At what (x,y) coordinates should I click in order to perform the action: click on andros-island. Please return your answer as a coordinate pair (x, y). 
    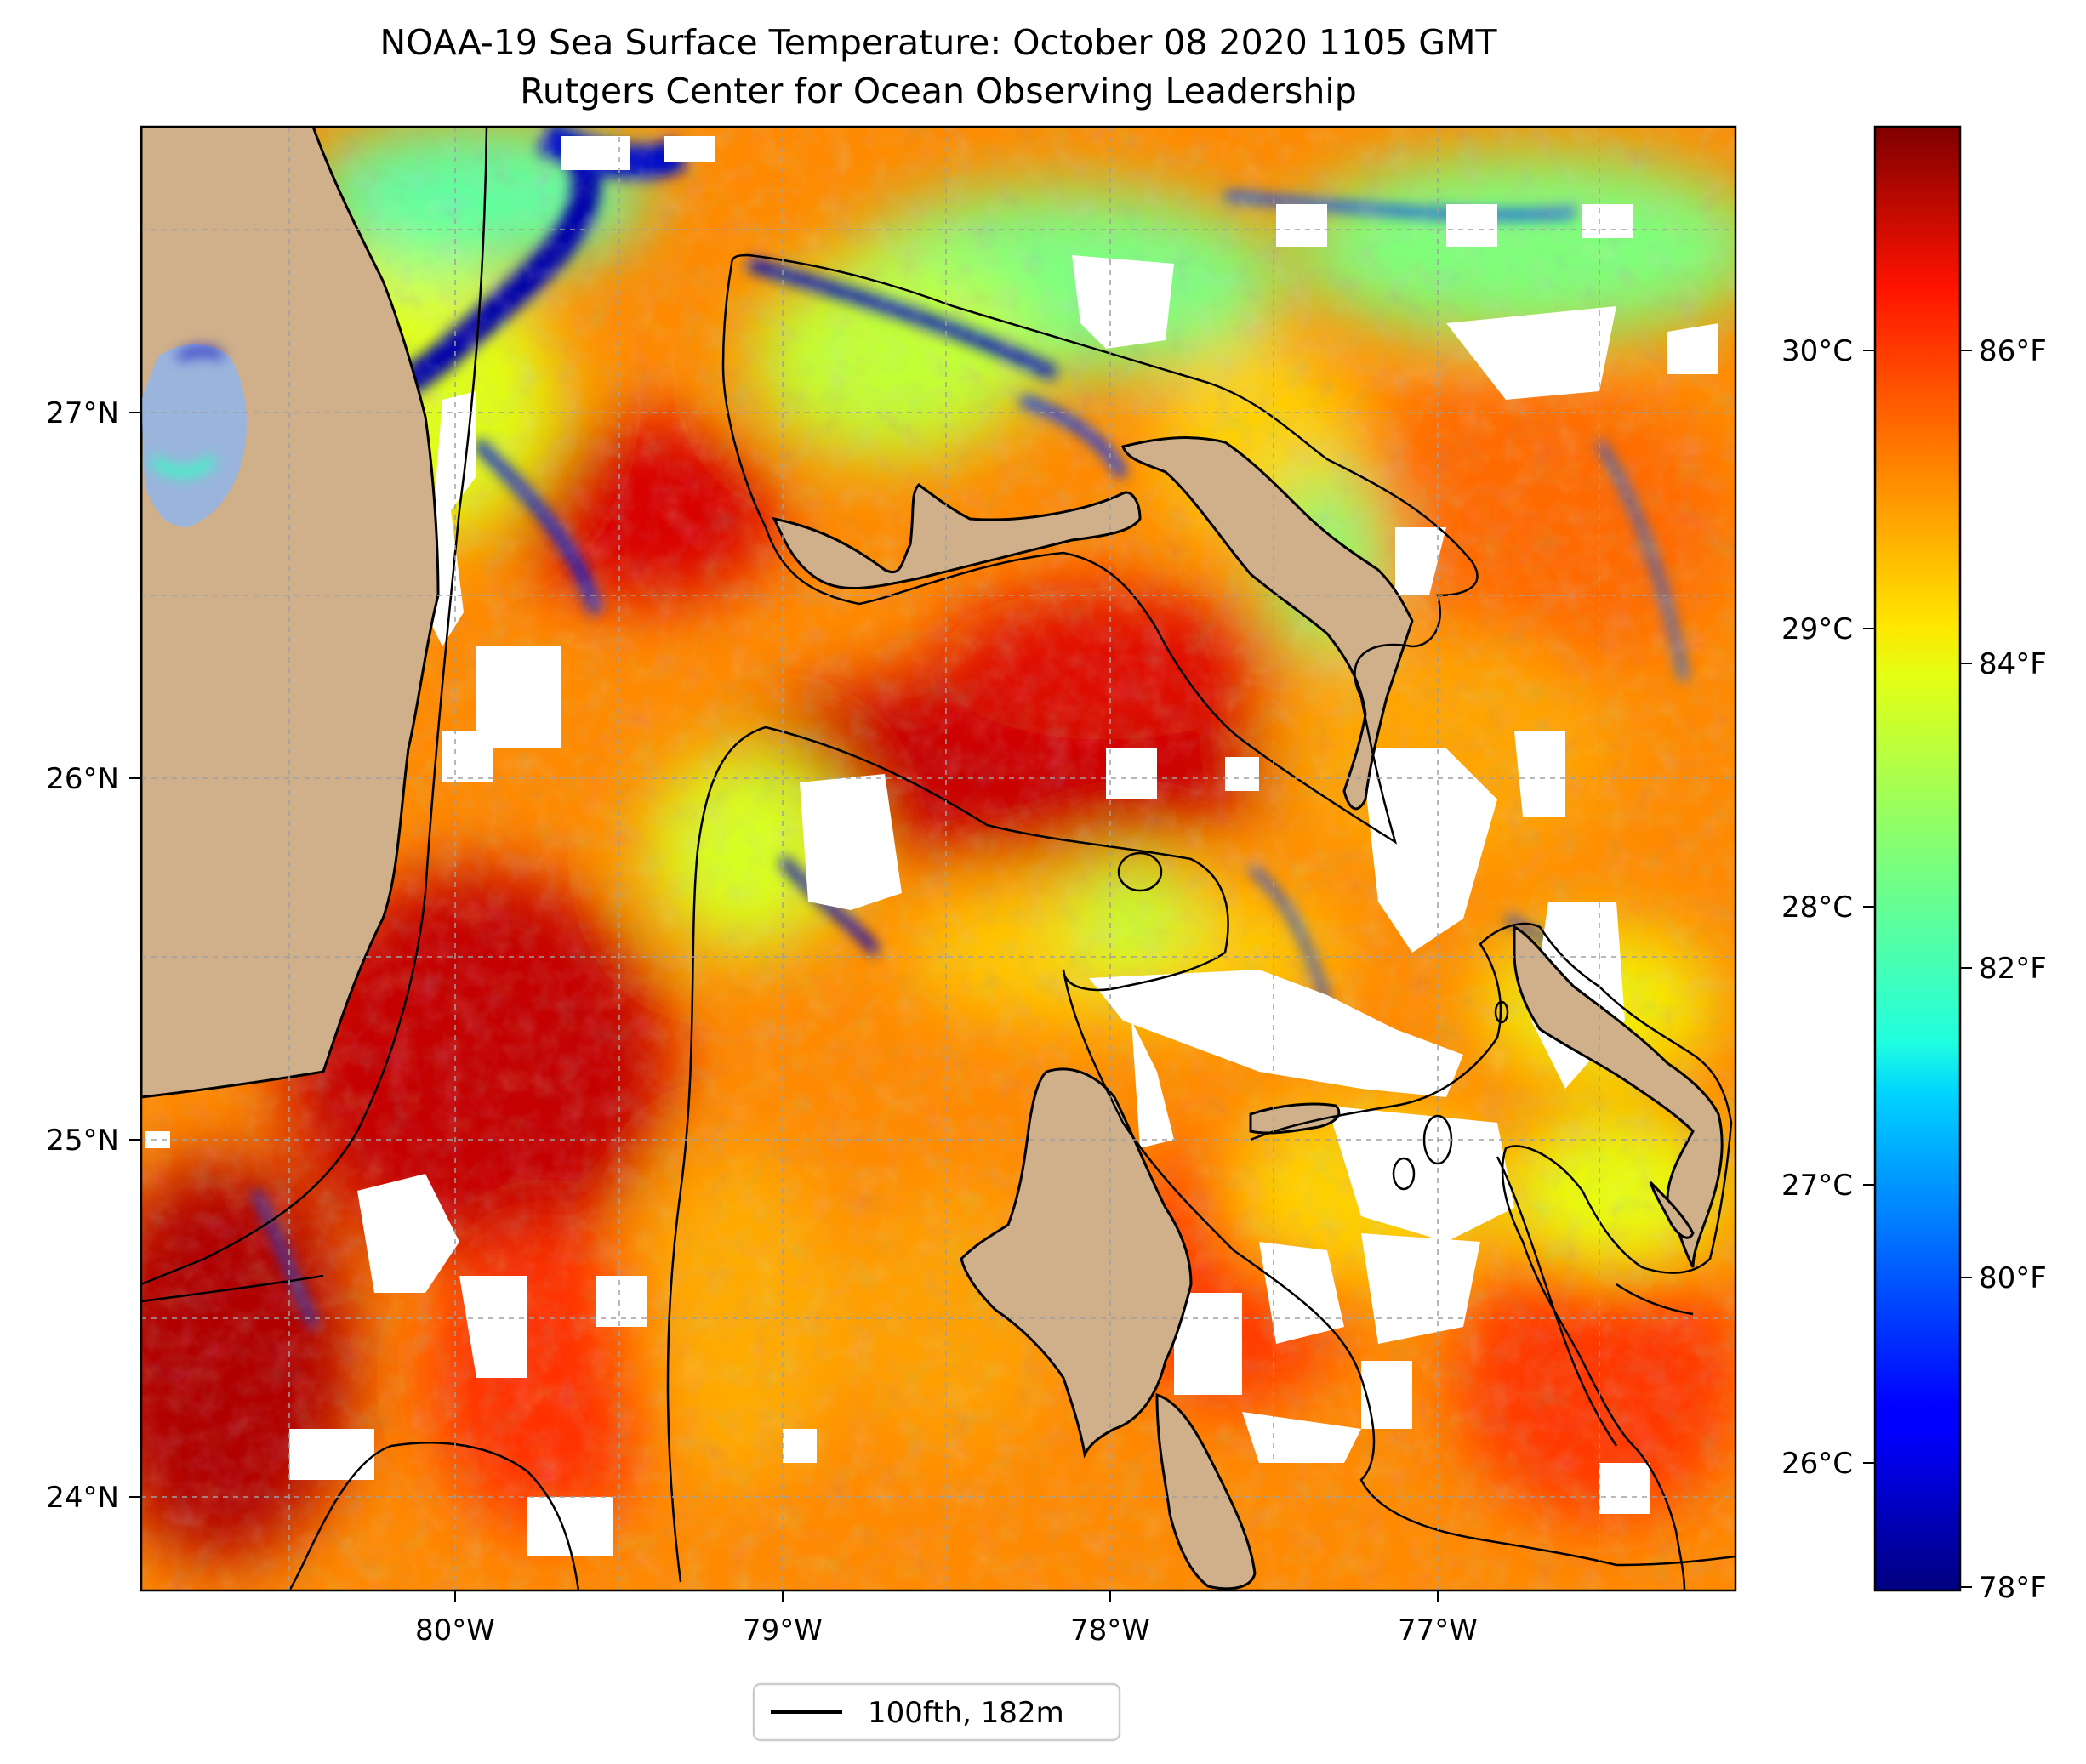
    Looking at the image, I should click on (1076, 1263).